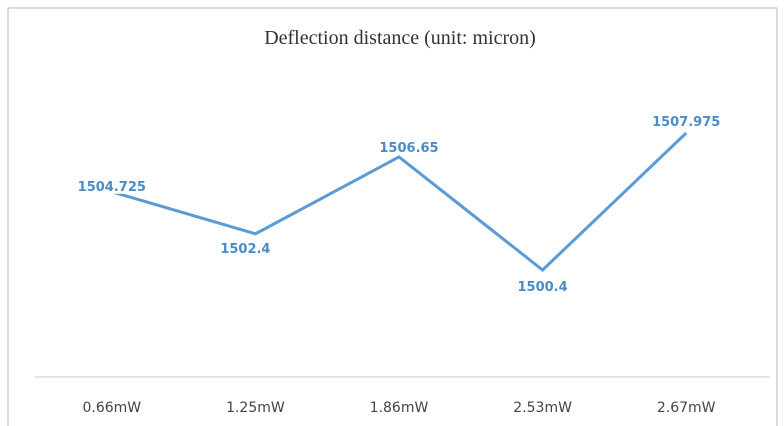 Image resolution: width=784 pixels, height=426 pixels. What do you see at coordinates (255, 408) in the screenshot?
I see `x-tick-label: 1.25mW` at bounding box center [255, 408].